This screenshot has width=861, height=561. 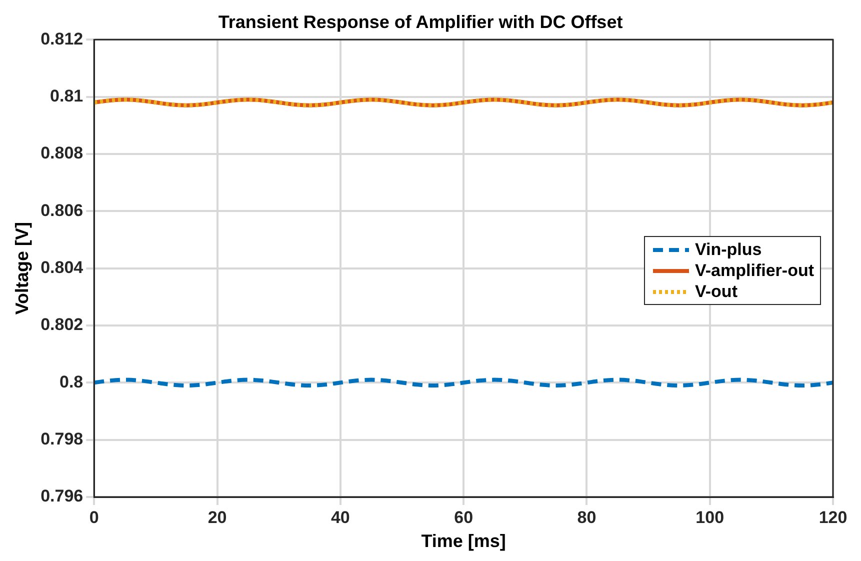 I want to click on legend-label: Vin-plus, so click(x=728, y=249).